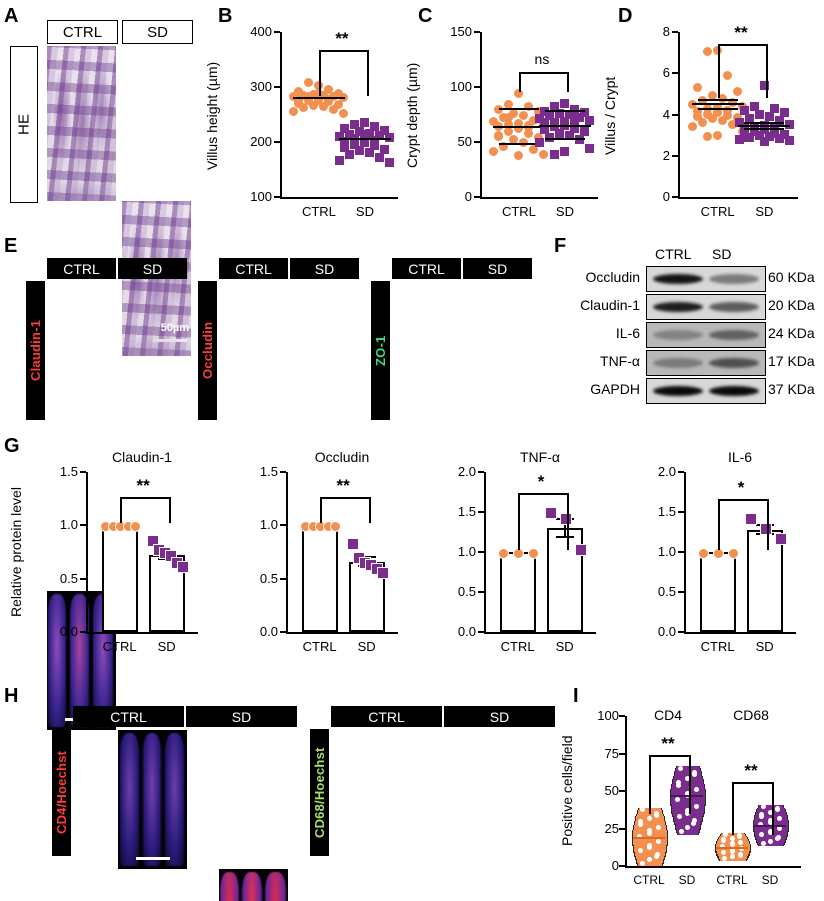 The width and height of the screenshot is (824, 901). Describe the element at coordinates (16, 552) in the screenshot. I see `y-axis-title: Relative protein level` at that location.